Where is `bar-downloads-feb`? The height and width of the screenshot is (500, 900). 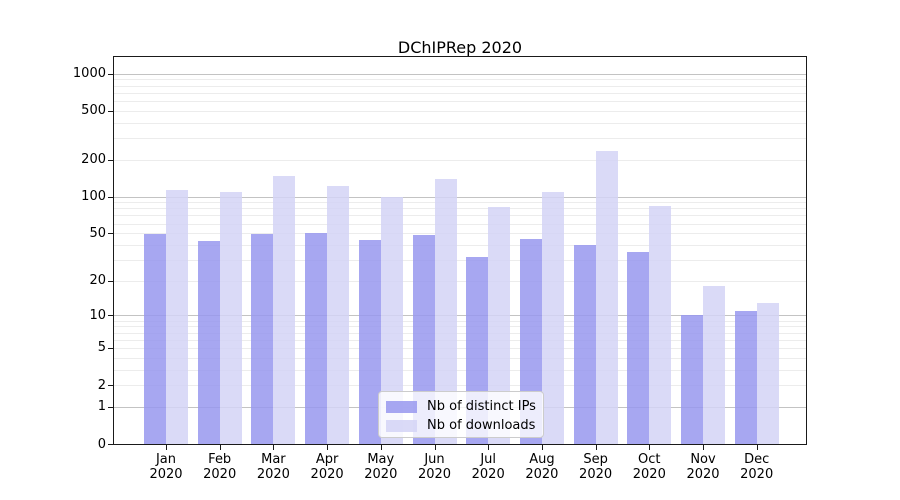
bar-downloads-feb is located at coordinates (230, 317).